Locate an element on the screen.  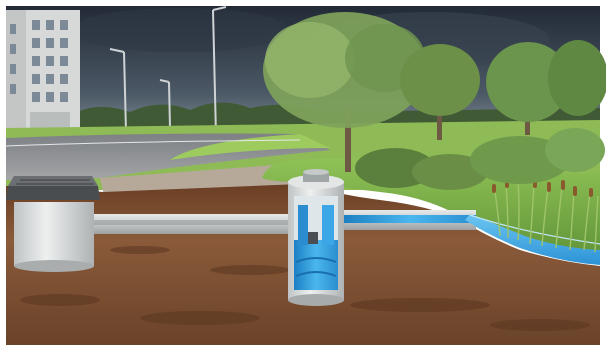
building-icon is located at coordinates (43, 72).